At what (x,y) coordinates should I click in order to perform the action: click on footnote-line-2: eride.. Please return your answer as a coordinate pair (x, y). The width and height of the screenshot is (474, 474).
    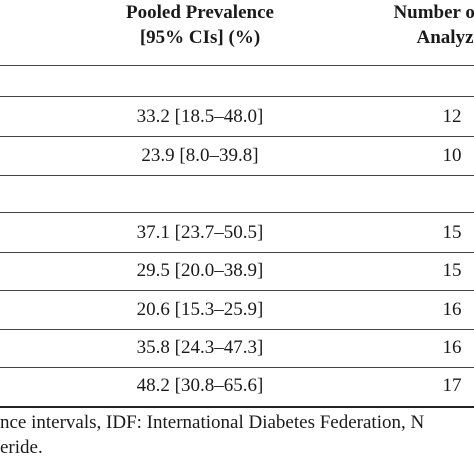
    Looking at the image, I should click on (21, 447).